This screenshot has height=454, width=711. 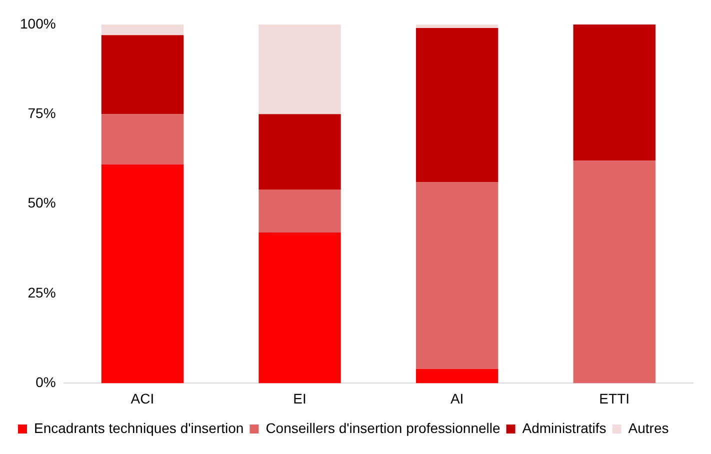 What do you see at coordinates (648, 428) in the screenshot?
I see `legend-label: Autres` at bounding box center [648, 428].